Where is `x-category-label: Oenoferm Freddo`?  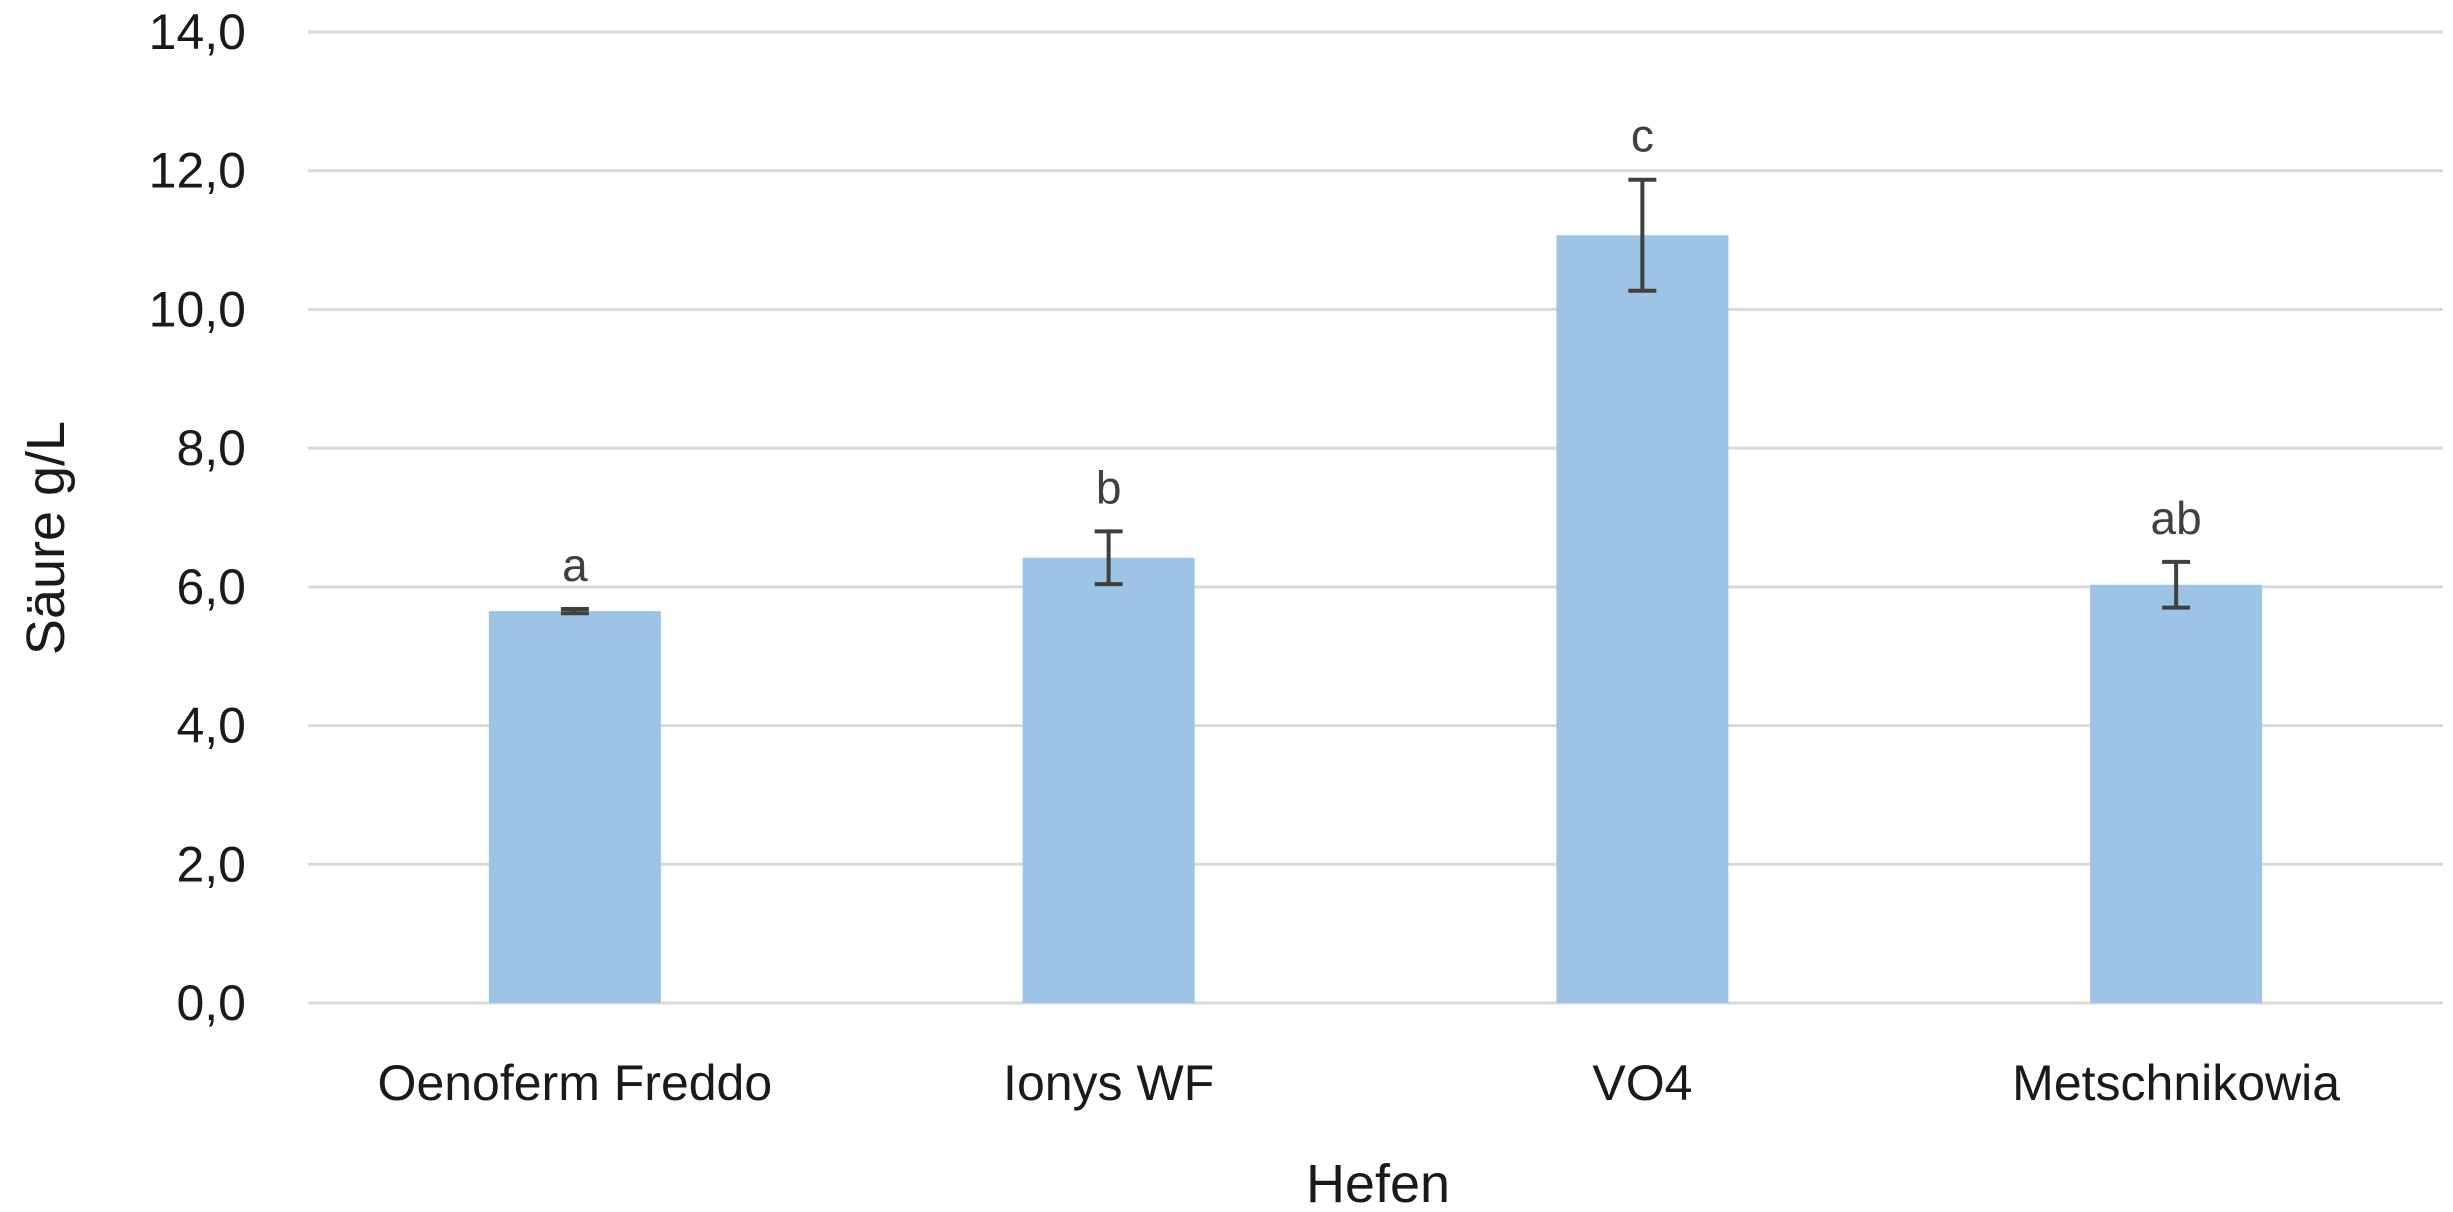
x-category-label: Oenoferm Freddo is located at coordinates (575, 1083).